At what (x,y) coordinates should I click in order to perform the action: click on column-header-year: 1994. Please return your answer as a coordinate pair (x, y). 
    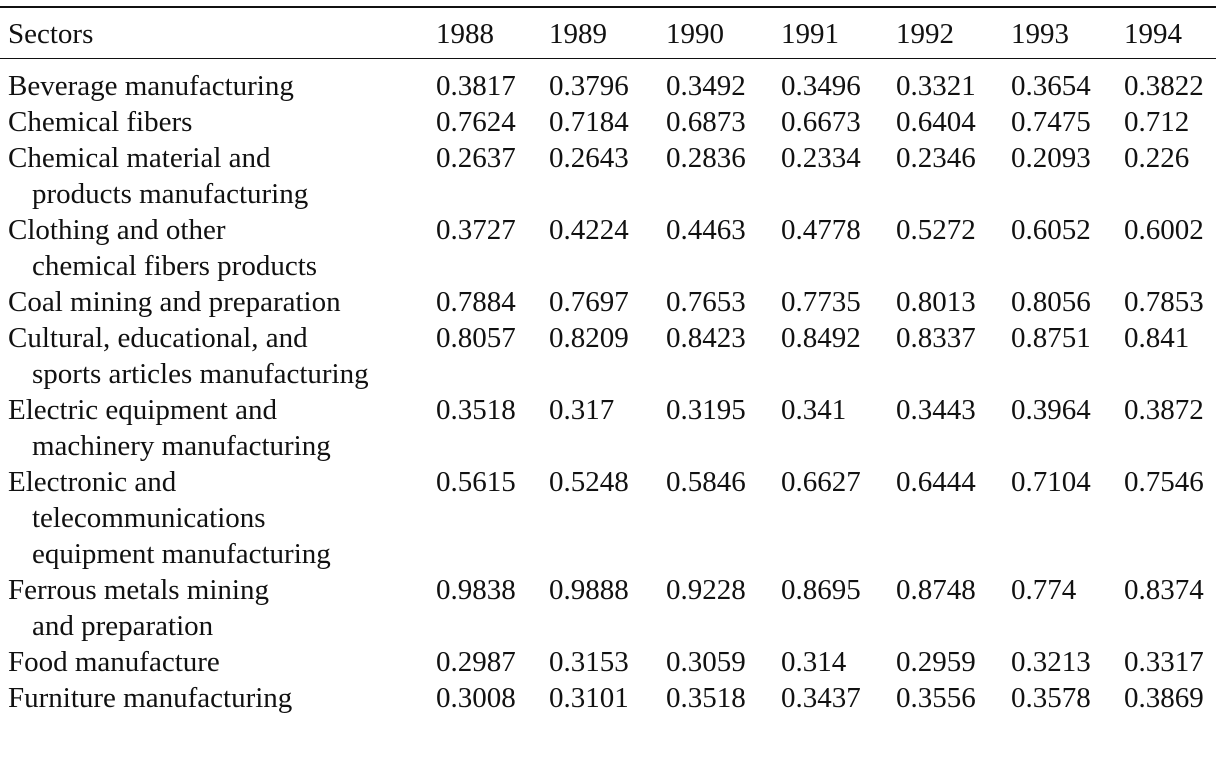
    Looking at the image, I should click on (1153, 34).